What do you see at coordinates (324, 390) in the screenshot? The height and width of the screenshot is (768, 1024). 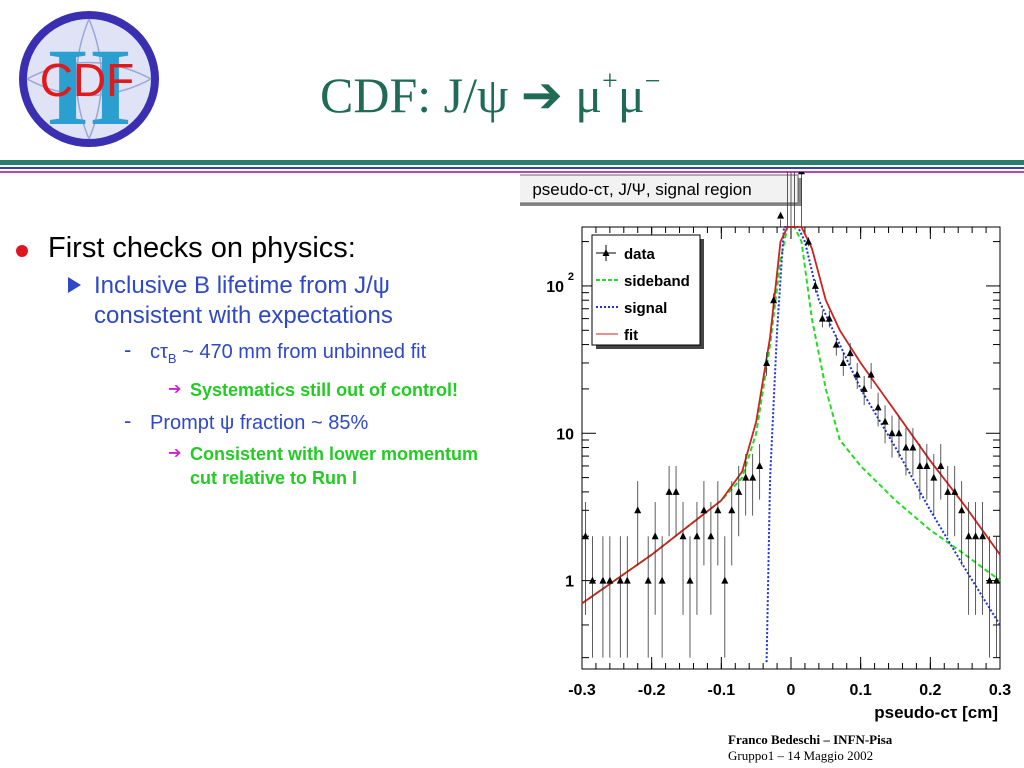 I see `bullet-l4a-text: Systematics still out of control!` at bounding box center [324, 390].